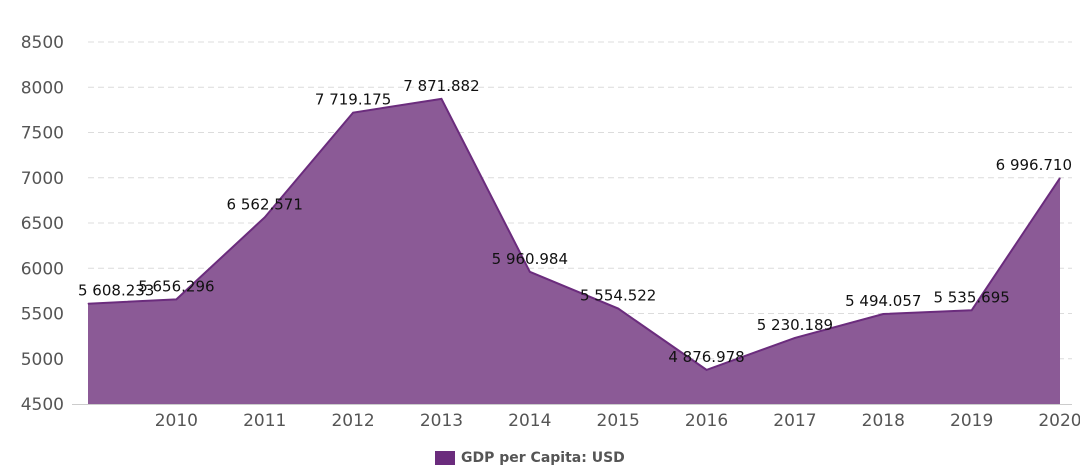 This screenshot has height=474, width=1080. What do you see at coordinates (1034, 165) in the screenshot?
I see `data-label: 6 996.710` at bounding box center [1034, 165].